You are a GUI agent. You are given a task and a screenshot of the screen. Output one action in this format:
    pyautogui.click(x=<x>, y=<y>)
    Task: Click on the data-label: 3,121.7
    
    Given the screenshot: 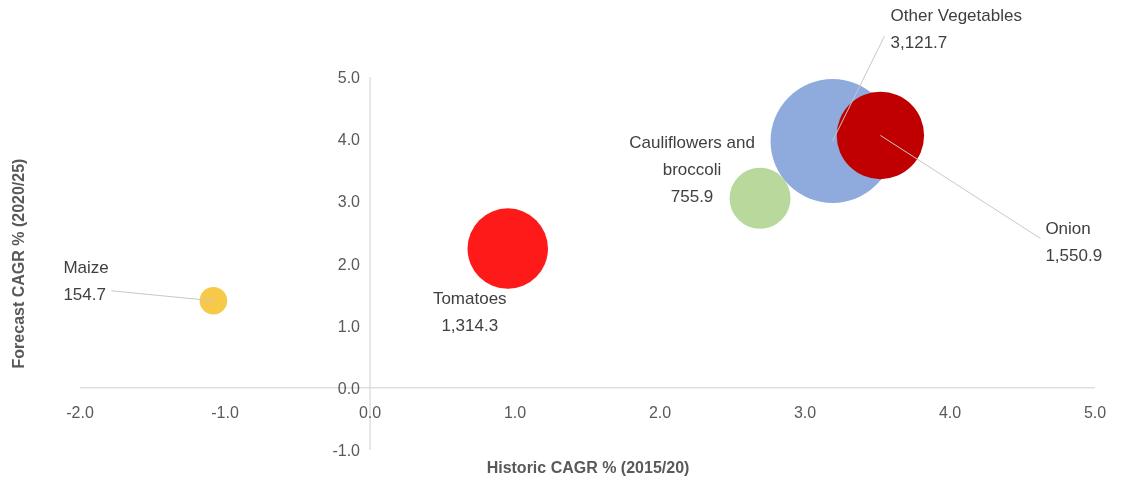 What is the action you would take?
    pyautogui.click(x=919, y=43)
    